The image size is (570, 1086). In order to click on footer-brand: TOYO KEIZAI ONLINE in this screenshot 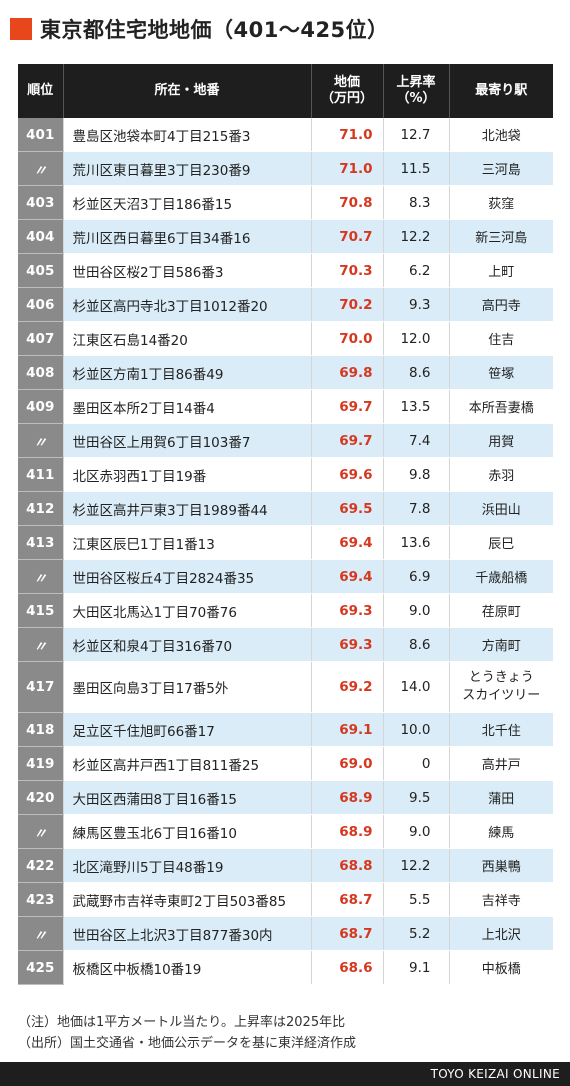, I will do `click(495, 1074)`.